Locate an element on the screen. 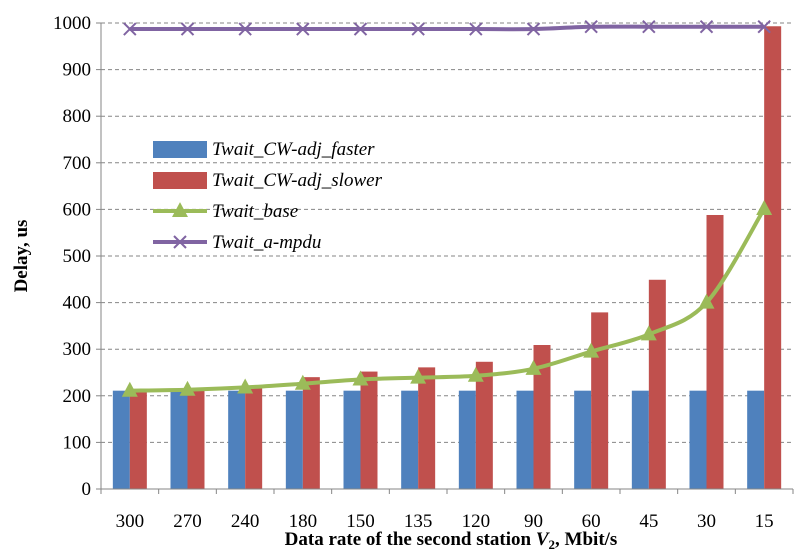 The width and height of the screenshot is (798, 549). legend-item: Twait_CW-adj_slower is located at coordinates (268, 180).